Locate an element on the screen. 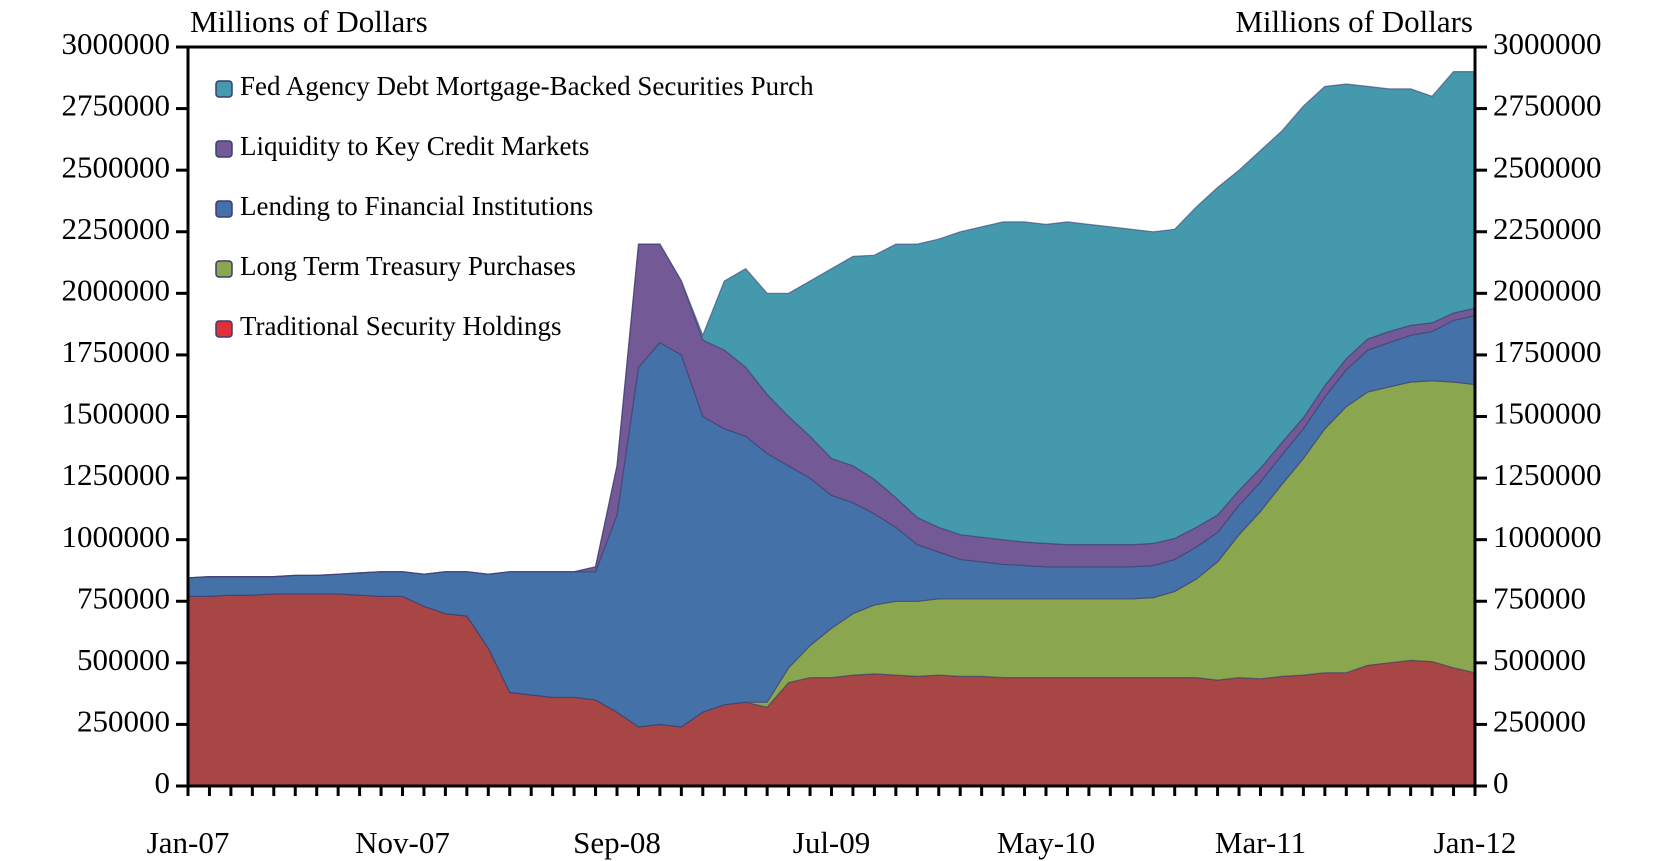 The width and height of the screenshot is (1658, 861). legend-label: Traditional Security Holdings is located at coordinates (401, 326).